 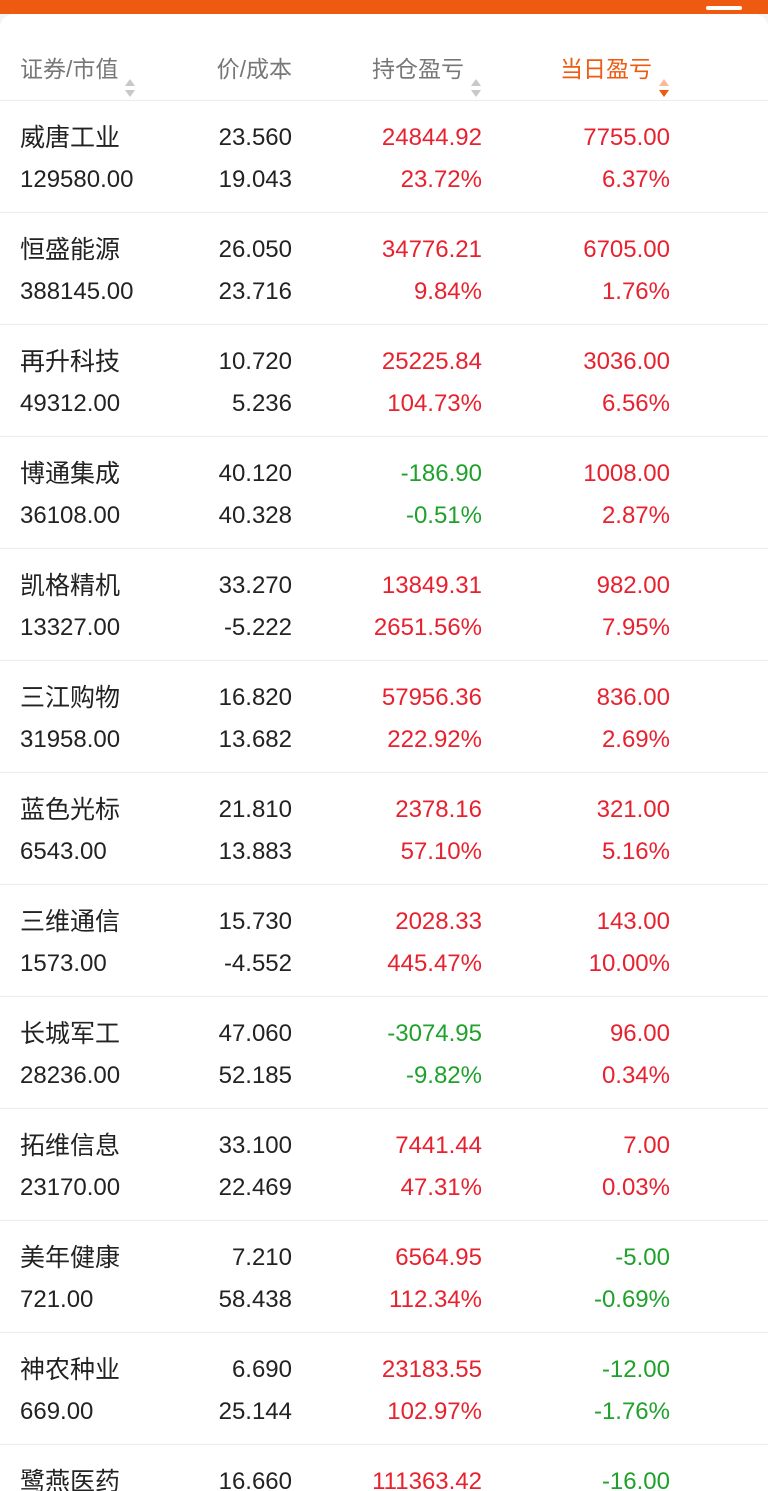 I want to click on stock-name: 鹭燕医药, so click(x=70, y=1479).